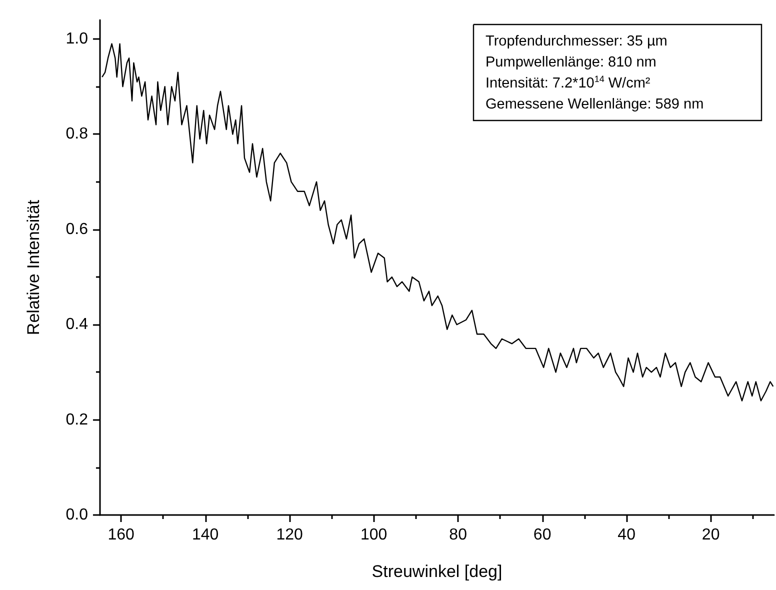 This screenshot has width=776, height=590. Describe the element at coordinates (542, 535) in the screenshot. I see `x-tick-label: 60` at that location.